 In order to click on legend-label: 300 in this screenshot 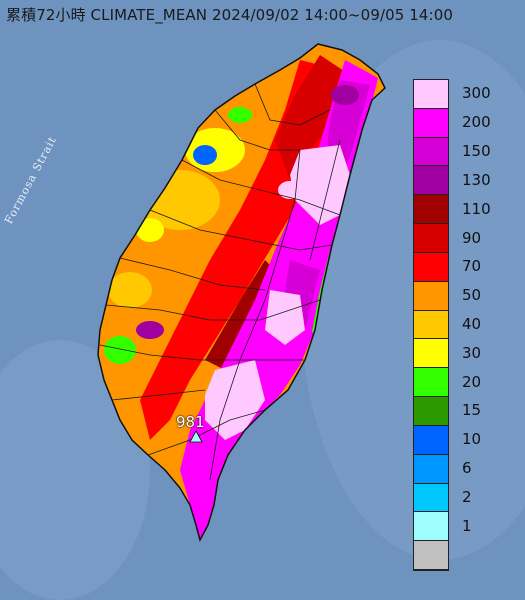, I will do `click(476, 93)`.